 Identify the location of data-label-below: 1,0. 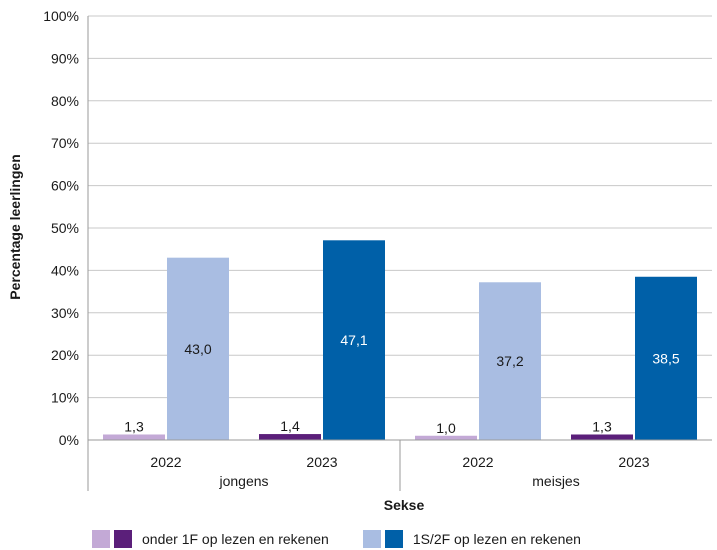
(446, 428).